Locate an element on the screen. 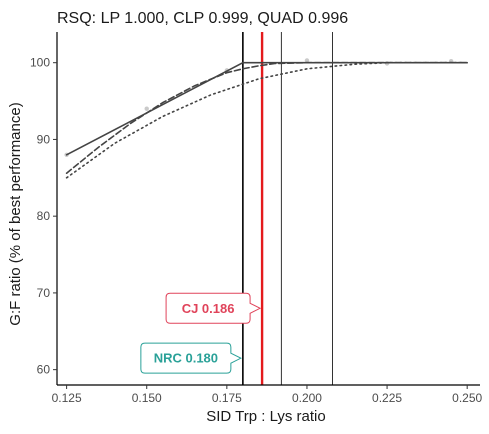 The height and width of the screenshot is (434, 489). x-axis-title: SID Trp : Lys ratio is located at coordinates (265, 416).